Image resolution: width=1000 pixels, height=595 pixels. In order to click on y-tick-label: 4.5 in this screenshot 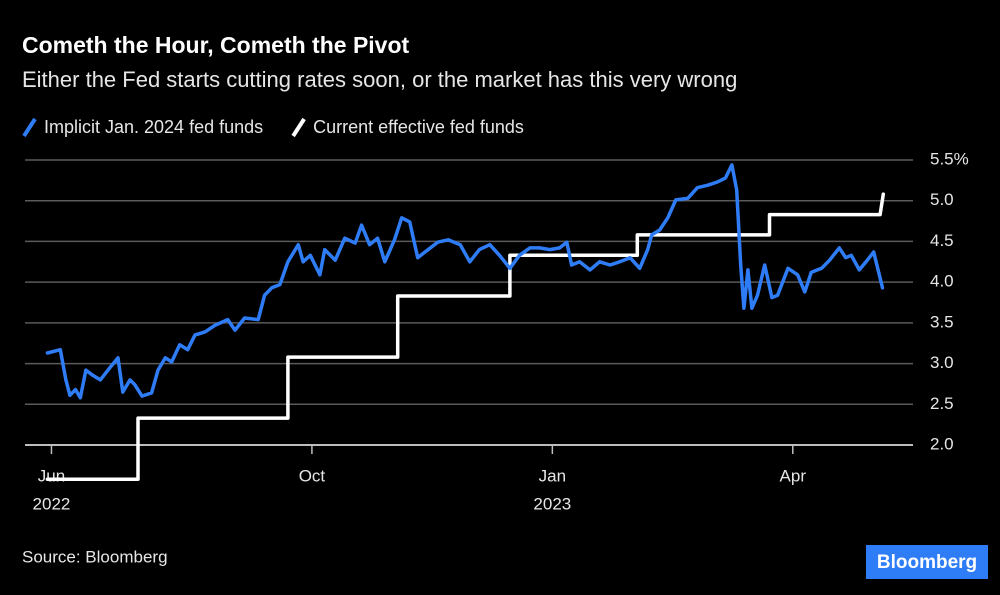, I will do `click(942, 240)`.